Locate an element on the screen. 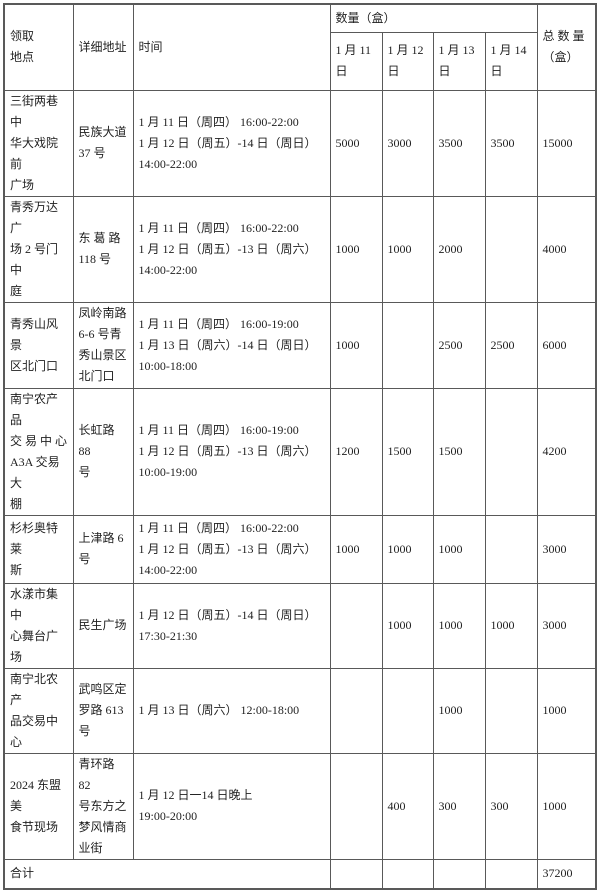  total-cell: 15000 is located at coordinates (566, 143).